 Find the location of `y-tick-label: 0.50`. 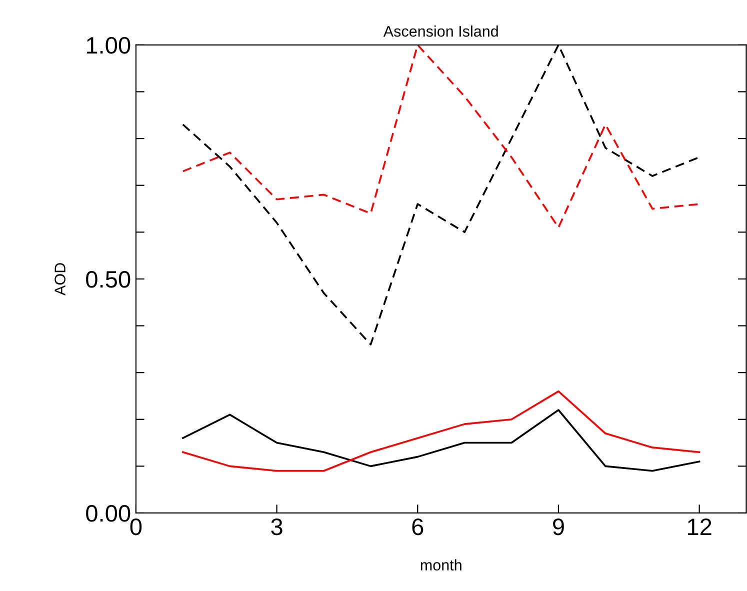

y-tick-label: 0.50 is located at coordinates (108, 279).